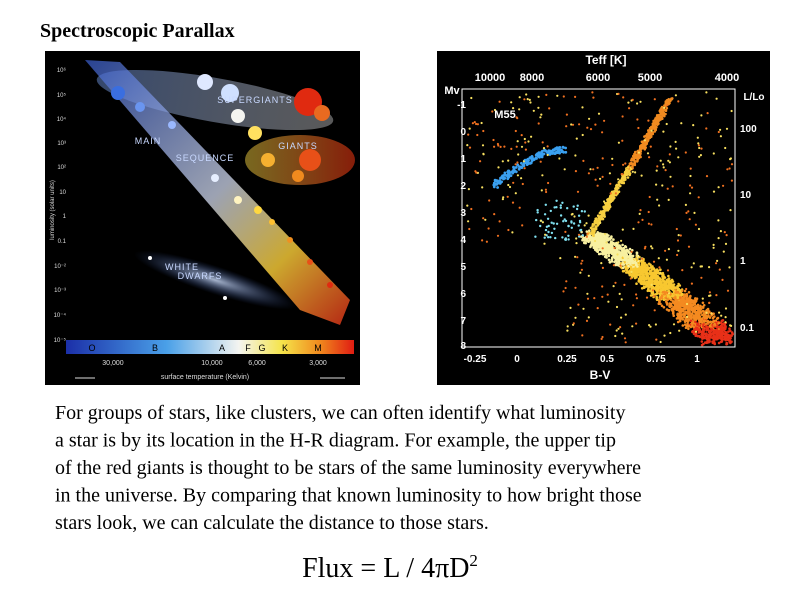 Image resolution: width=800 pixels, height=600 pixels. What do you see at coordinates (463, 267) in the screenshot?
I see `left-tick-label: 5` at bounding box center [463, 267].